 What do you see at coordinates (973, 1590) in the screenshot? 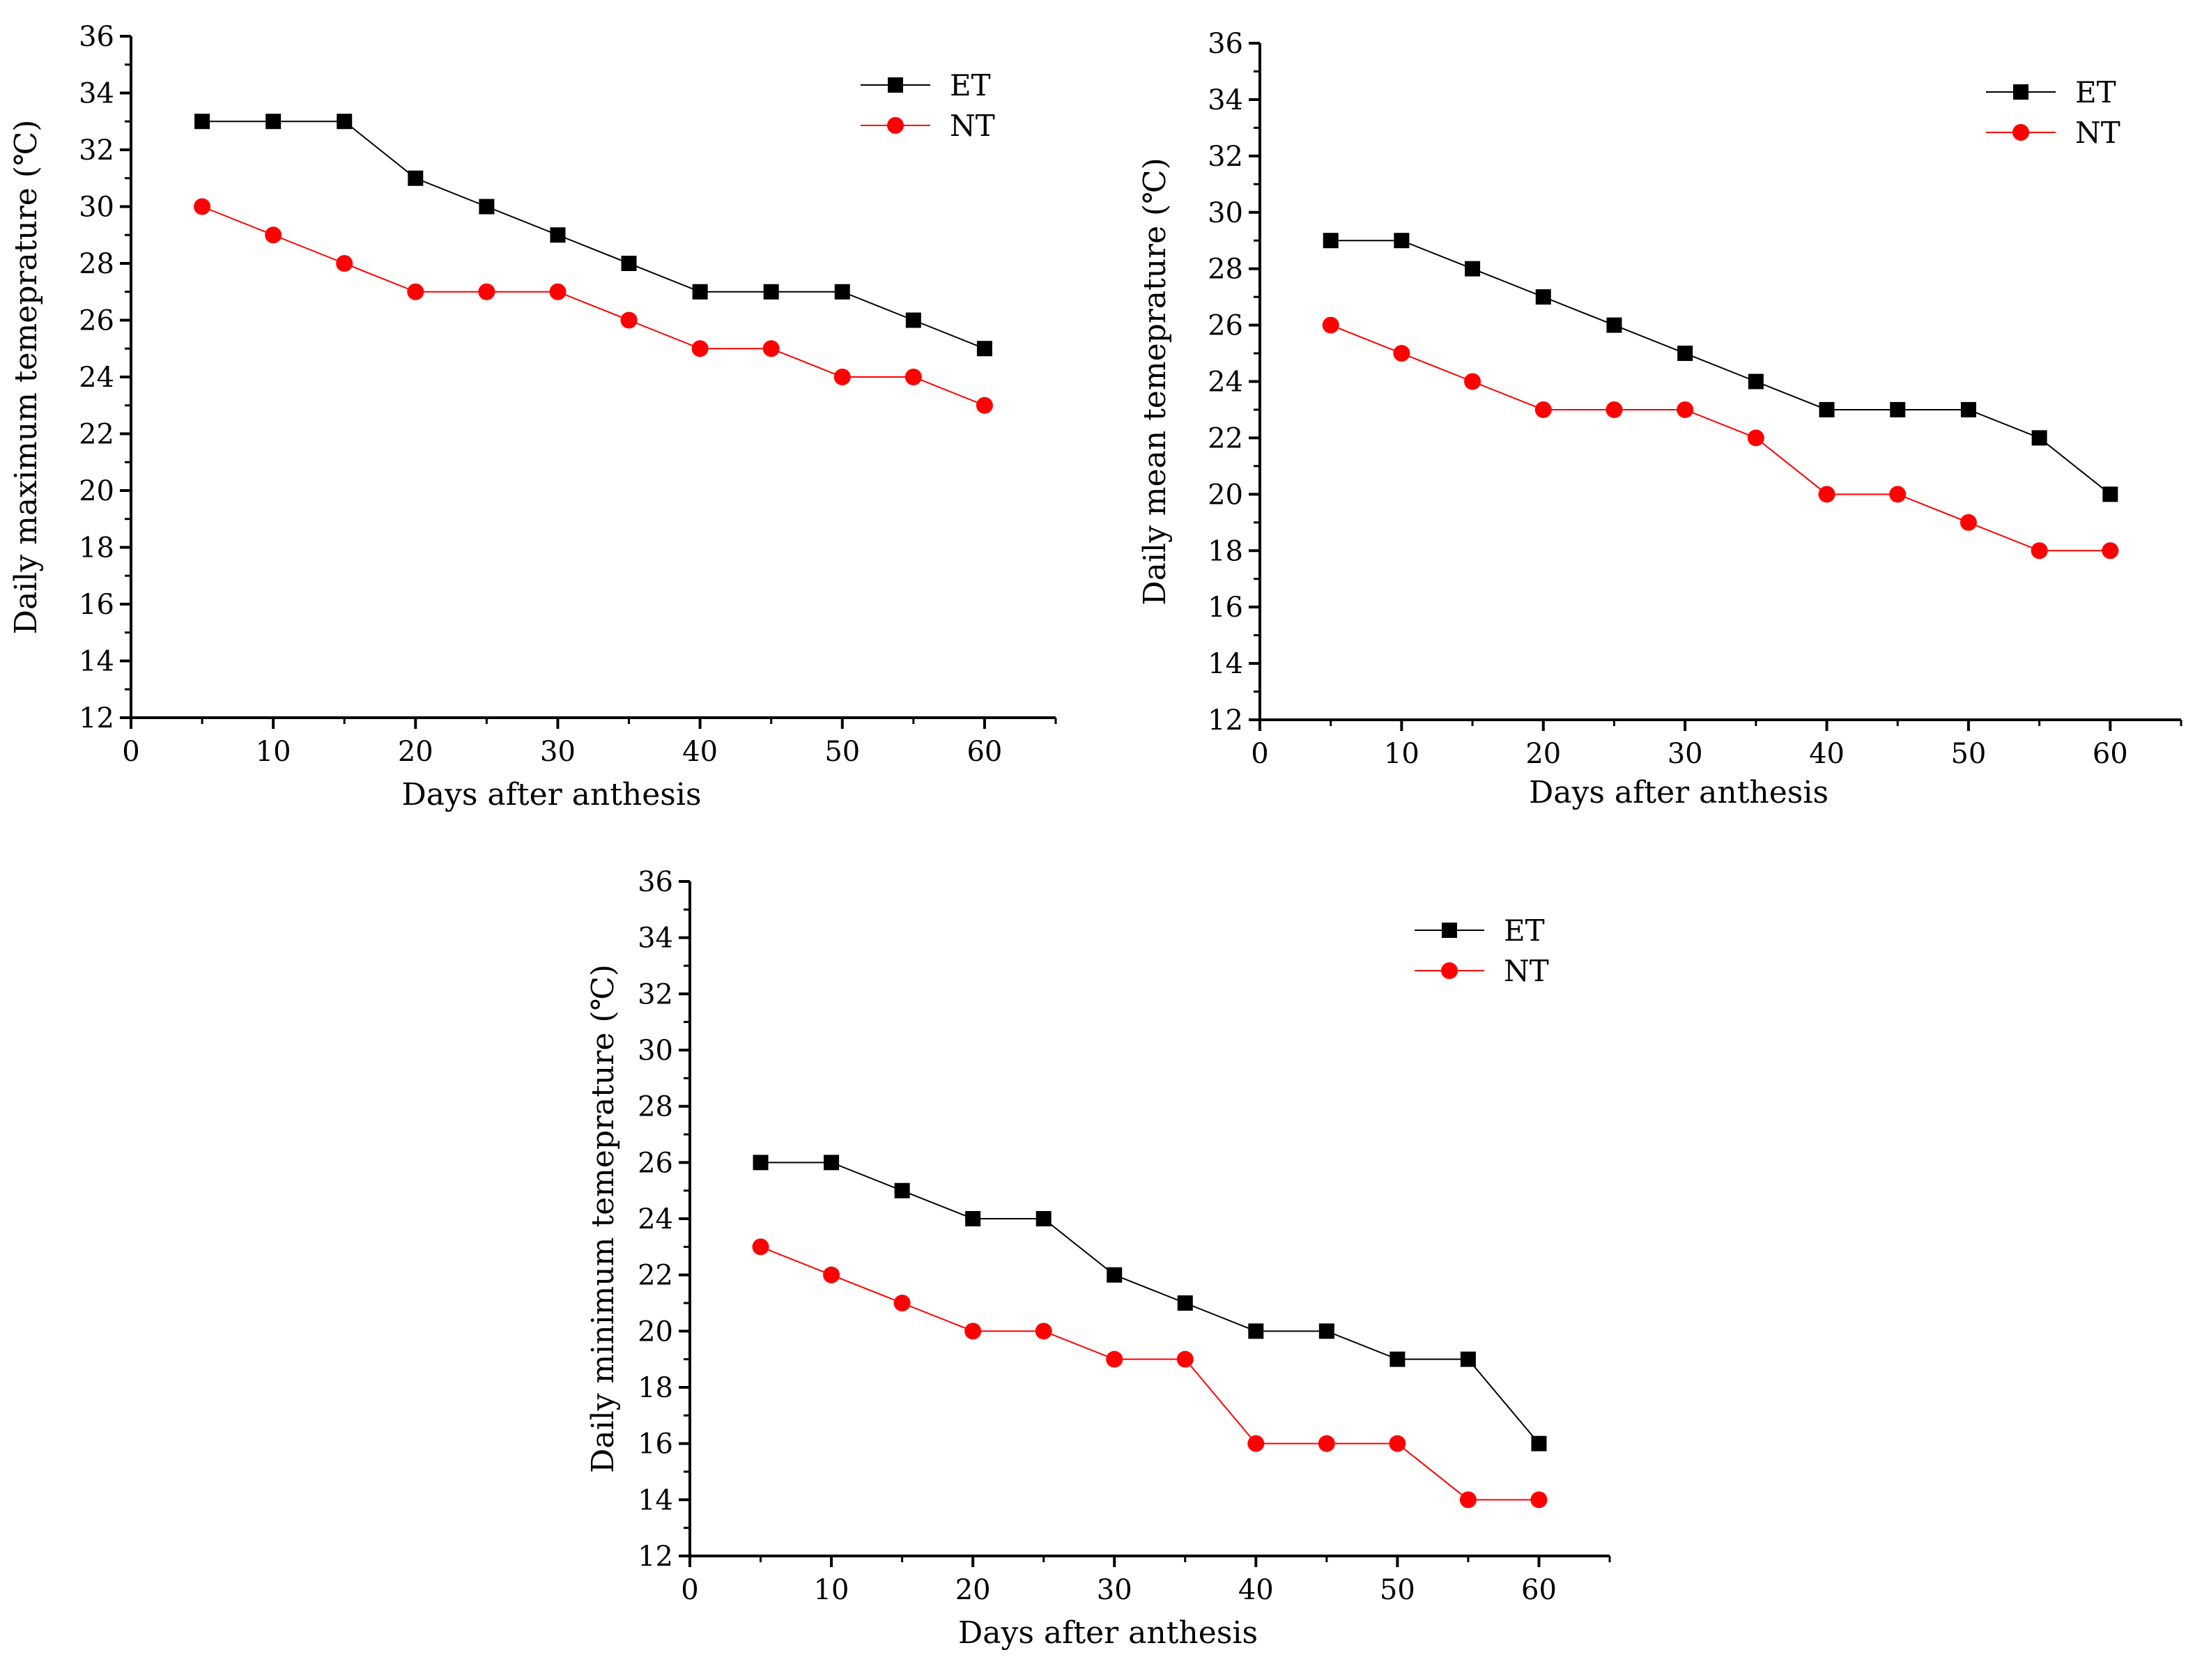
I see `x-tick-label: 20` at bounding box center [973, 1590].